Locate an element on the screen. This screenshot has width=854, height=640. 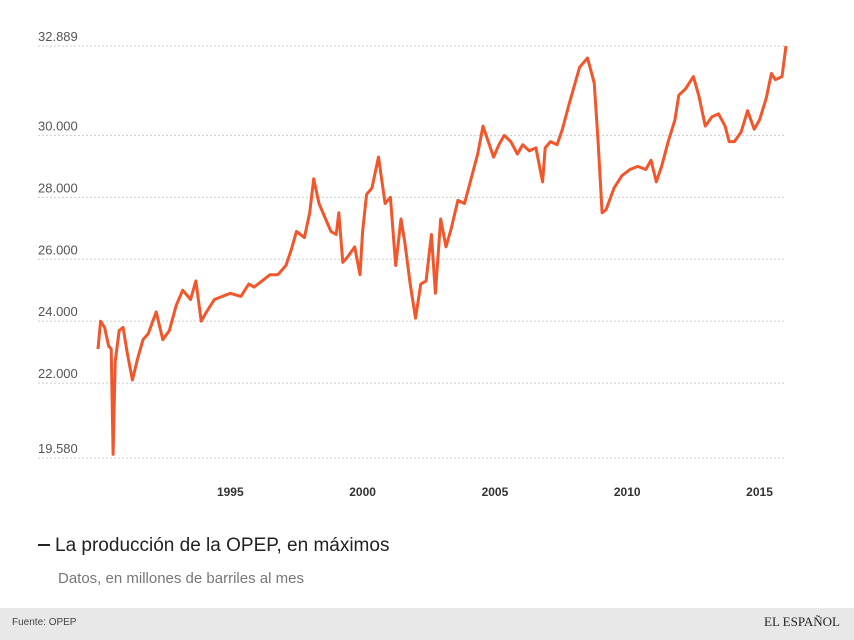
x-tick-label: 2000 is located at coordinates (362, 492).